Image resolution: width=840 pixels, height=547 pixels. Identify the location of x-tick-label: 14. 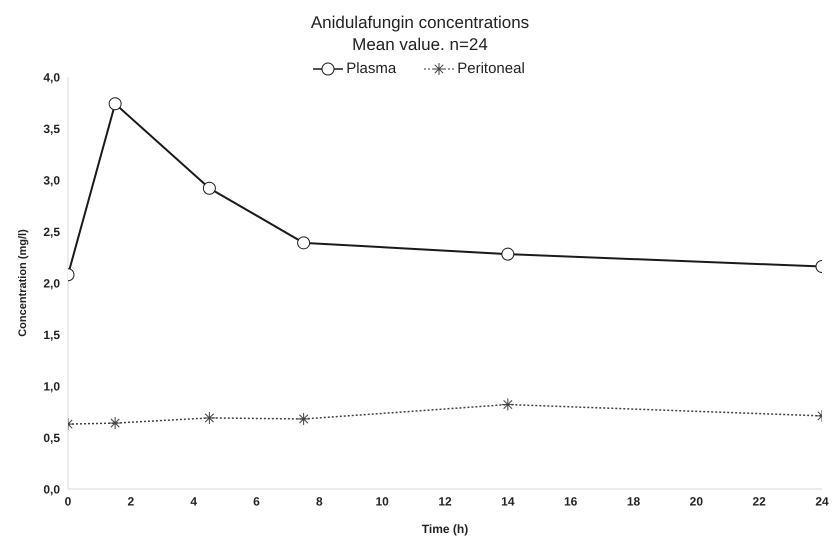
(508, 501).